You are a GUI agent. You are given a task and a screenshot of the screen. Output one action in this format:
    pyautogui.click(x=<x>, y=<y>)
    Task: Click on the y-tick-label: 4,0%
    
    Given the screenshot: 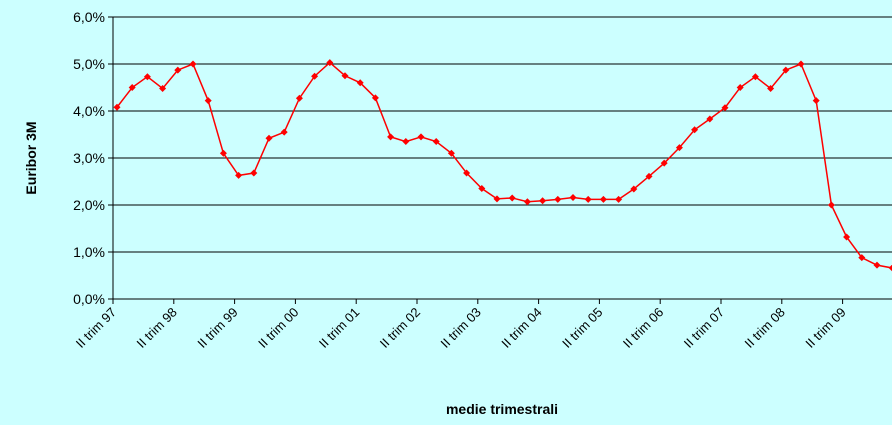 What is the action you would take?
    pyautogui.click(x=89, y=111)
    